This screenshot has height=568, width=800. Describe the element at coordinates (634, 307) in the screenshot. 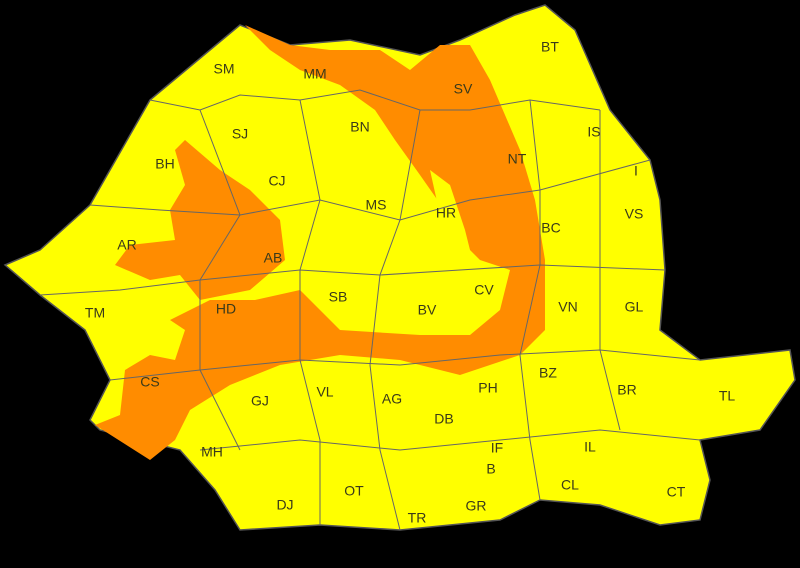

I see `county-label: GL` at that location.